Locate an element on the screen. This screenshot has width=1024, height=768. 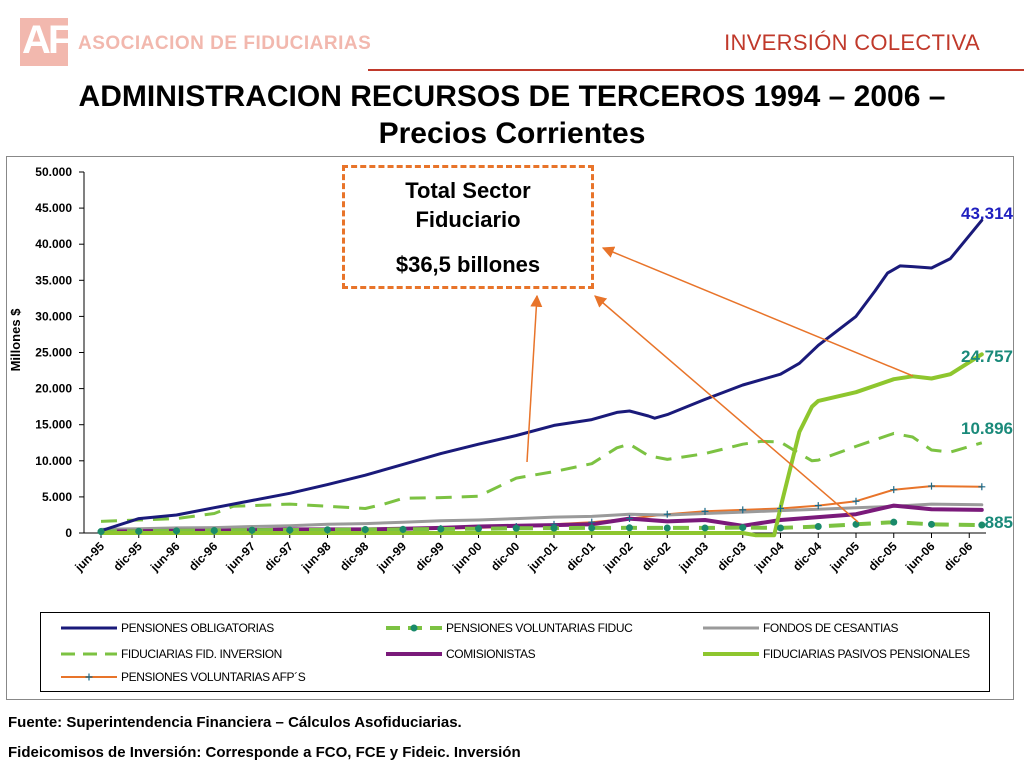
y-tick-label: 20.000 is located at coordinates (53, 389).